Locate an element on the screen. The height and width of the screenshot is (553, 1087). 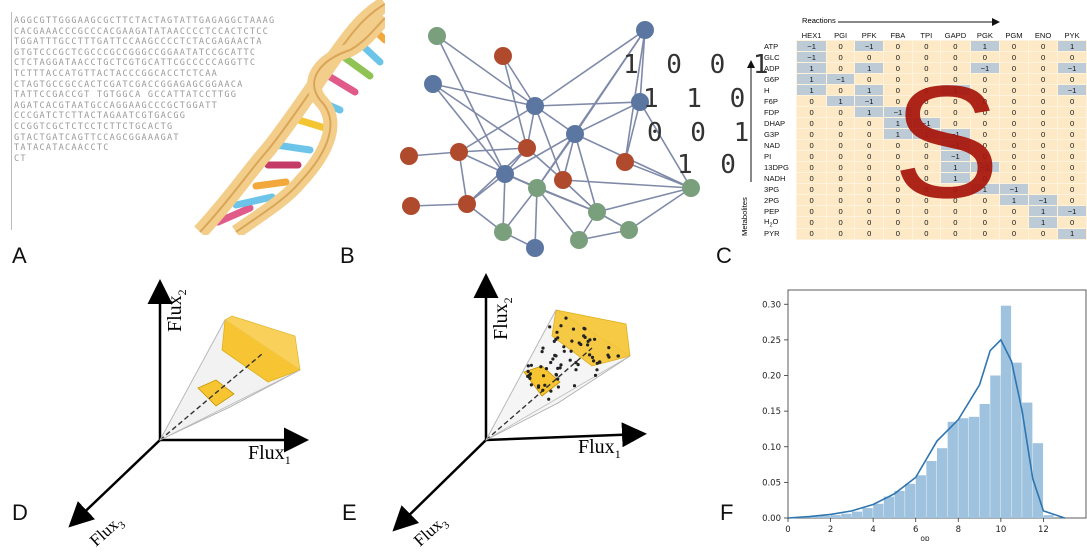
flux-y-axis-label: Flux2 is located at coordinates (176, 310).